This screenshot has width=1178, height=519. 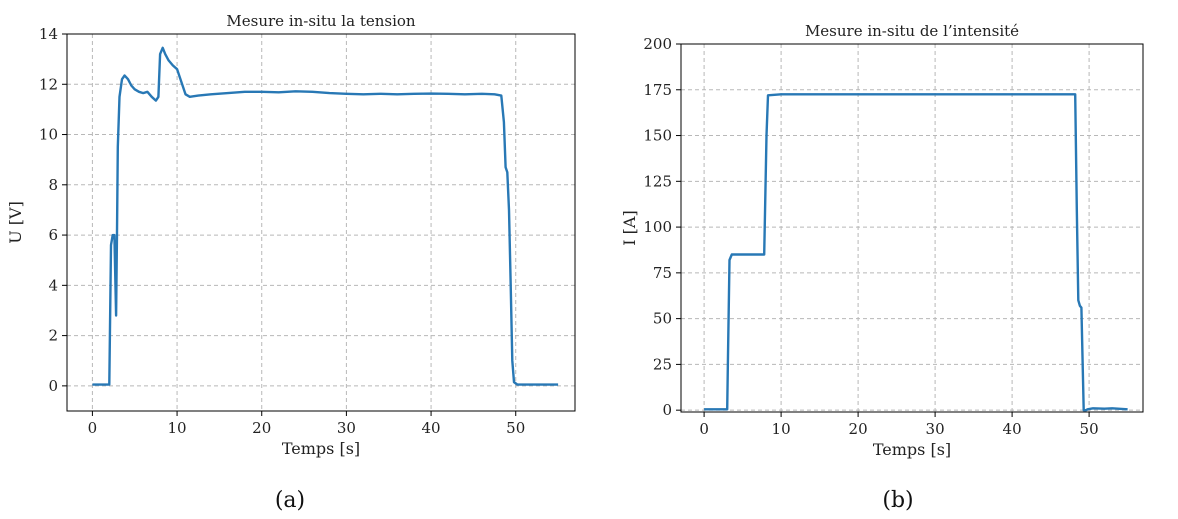 What do you see at coordinates (662, 364) in the screenshot?
I see `y-tick-label: 25` at bounding box center [662, 364].